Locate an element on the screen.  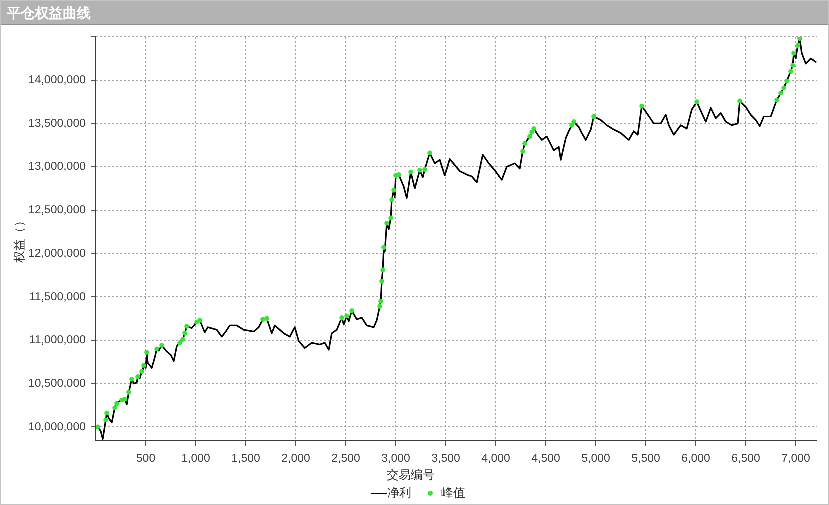
y-tick-label: 12,000,000 is located at coordinates (57, 254).